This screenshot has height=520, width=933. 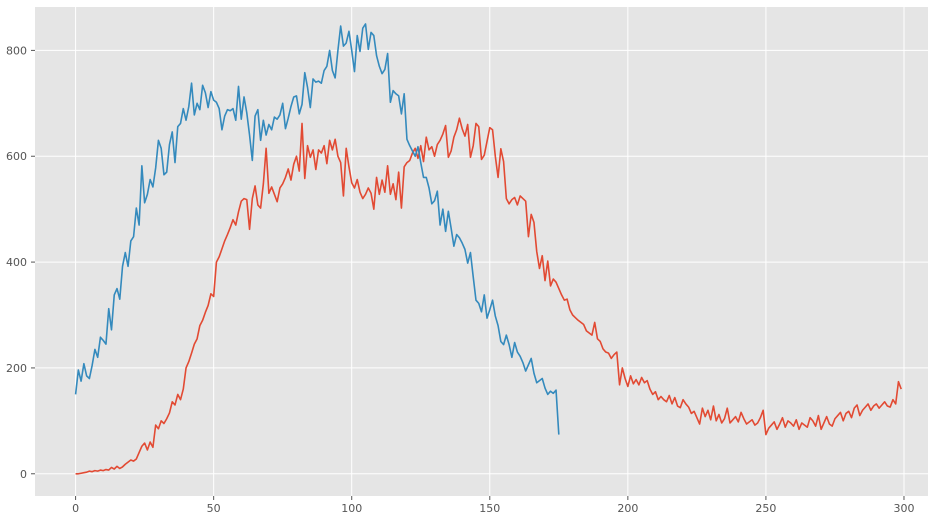 What do you see at coordinates (16, 50) in the screenshot?
I see `y-tick-label: 800` at bounding box center [16, 50].